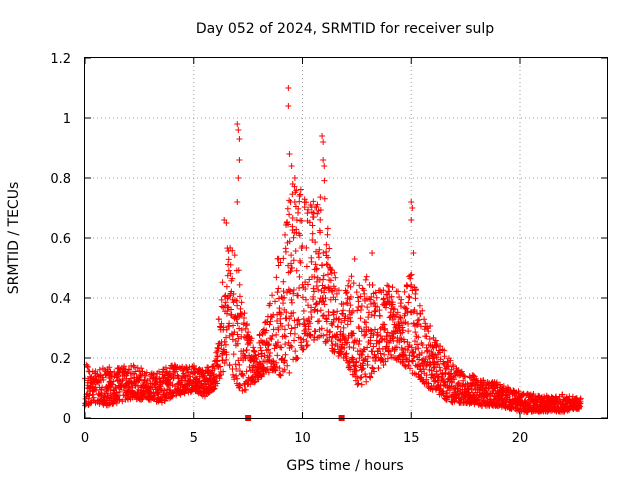  I want to click on x-tick-label: 5, so click(194, 438).